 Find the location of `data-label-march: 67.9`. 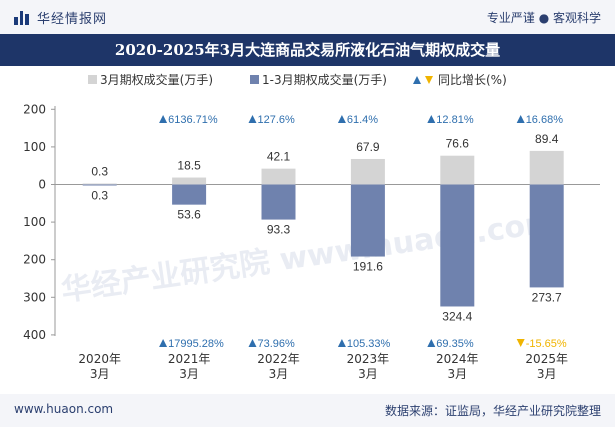

data-label-march: 67.9 is located at coordinates (368, 147).